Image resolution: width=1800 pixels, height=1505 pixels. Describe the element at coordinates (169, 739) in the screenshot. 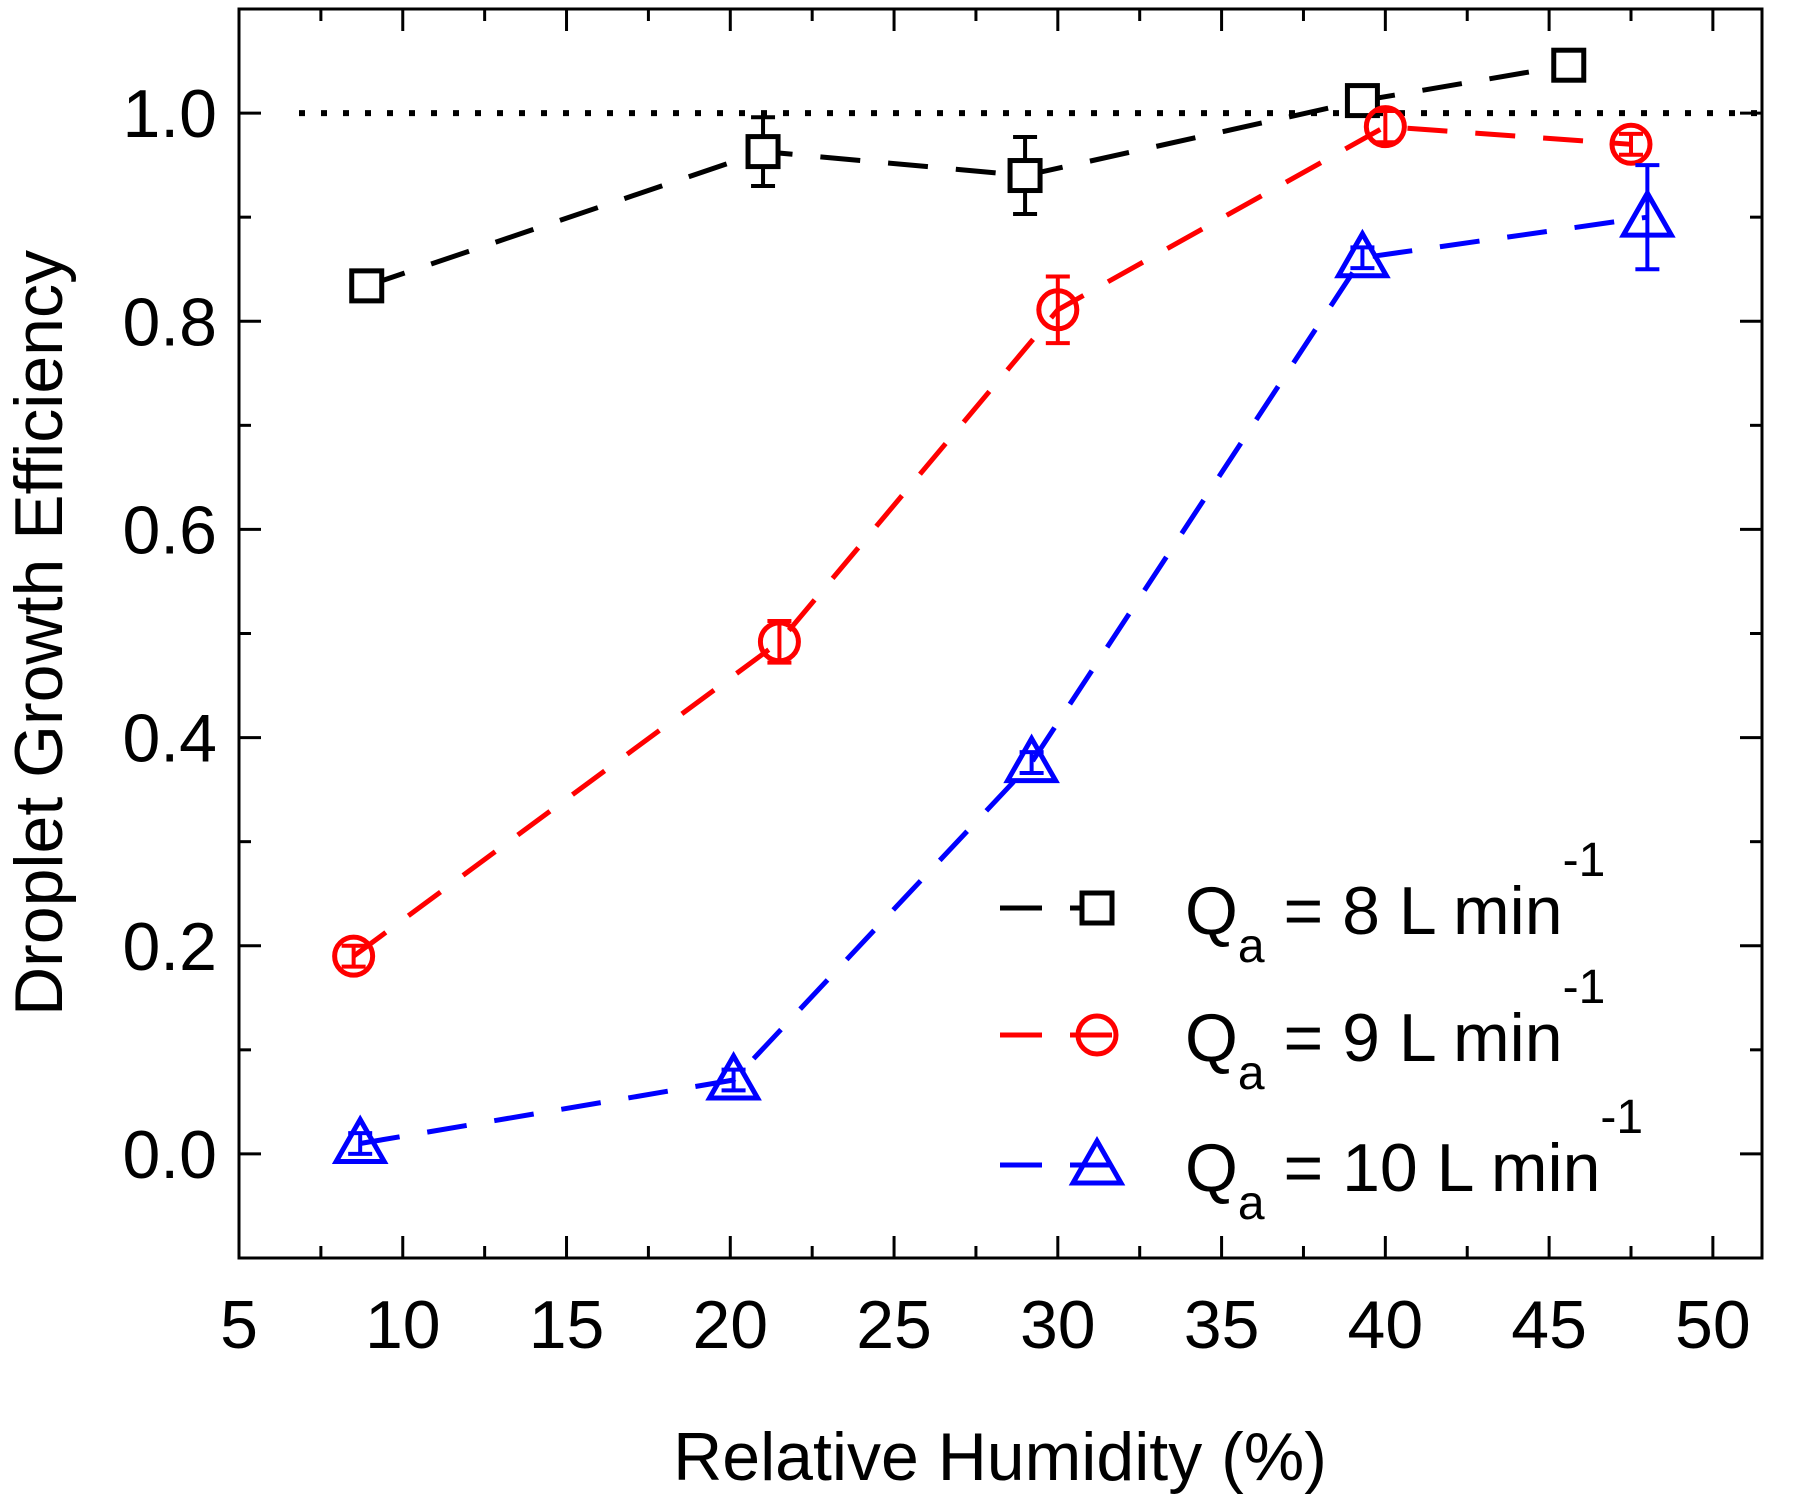

I see `y-tick-label: 0.4` at that location.